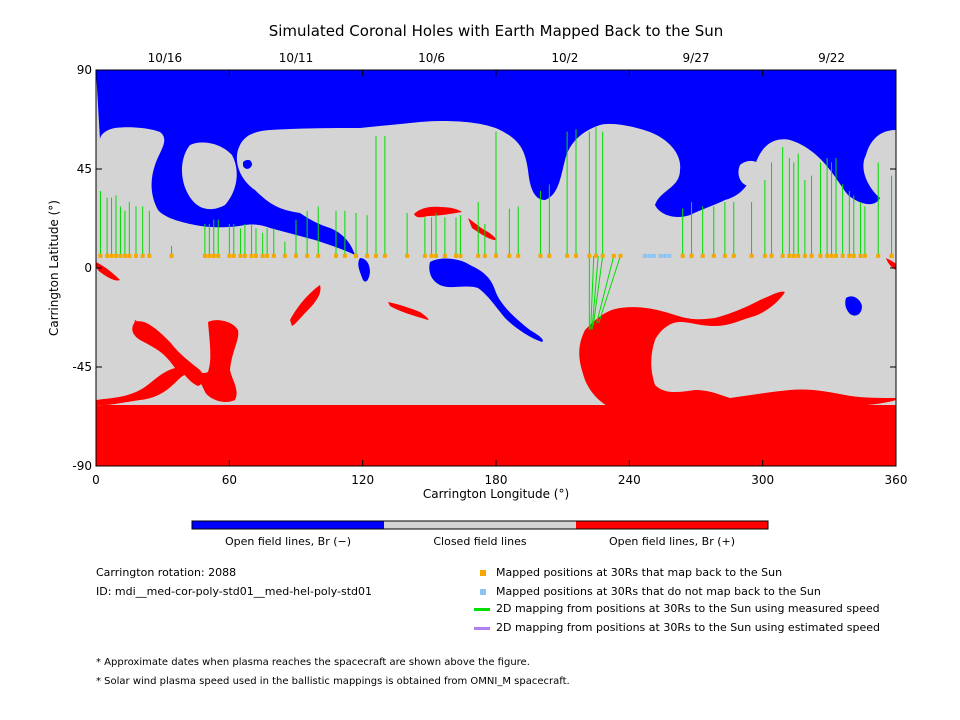 The image size is (960, 720). Describe the element at coordinates (853, 306) in the screenshot. I see `coronal-hole-neg-south-east` at that location.